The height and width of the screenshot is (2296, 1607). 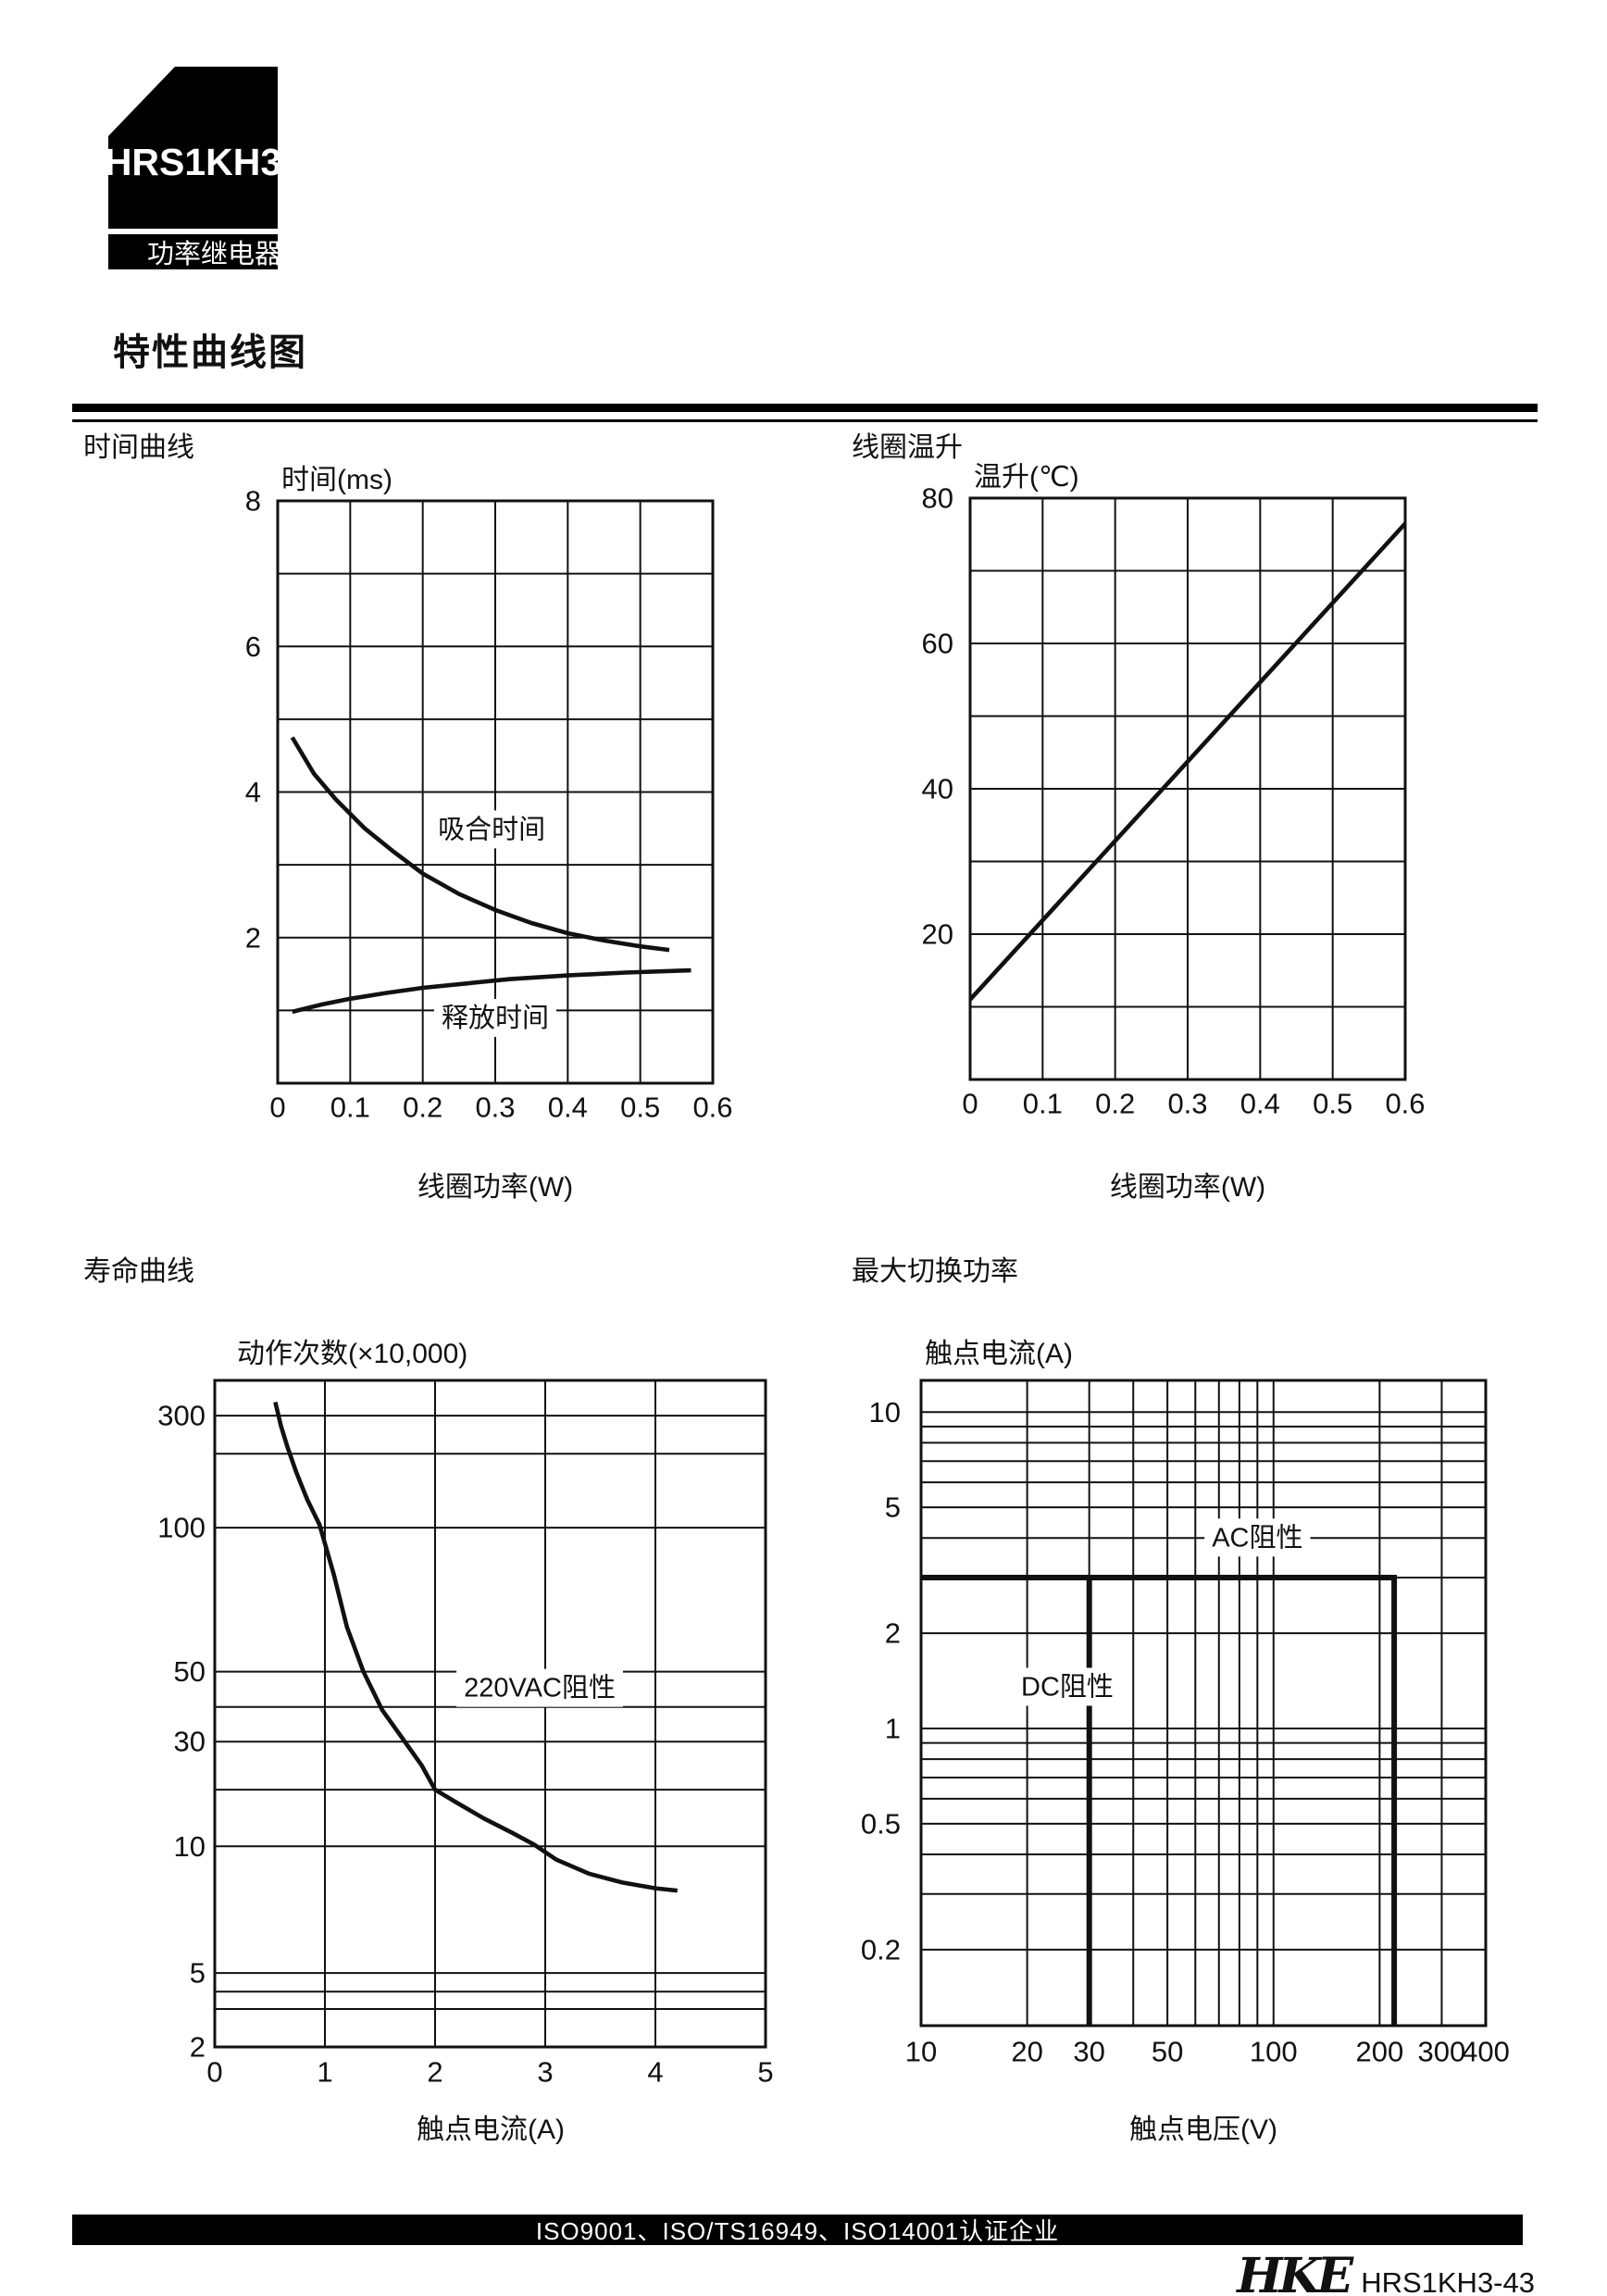 What do you see at coordinates (491, 2130) in the screenshot?
I see `x-axis-title: 触点电流(A)` at bounding box center [491, 2130].